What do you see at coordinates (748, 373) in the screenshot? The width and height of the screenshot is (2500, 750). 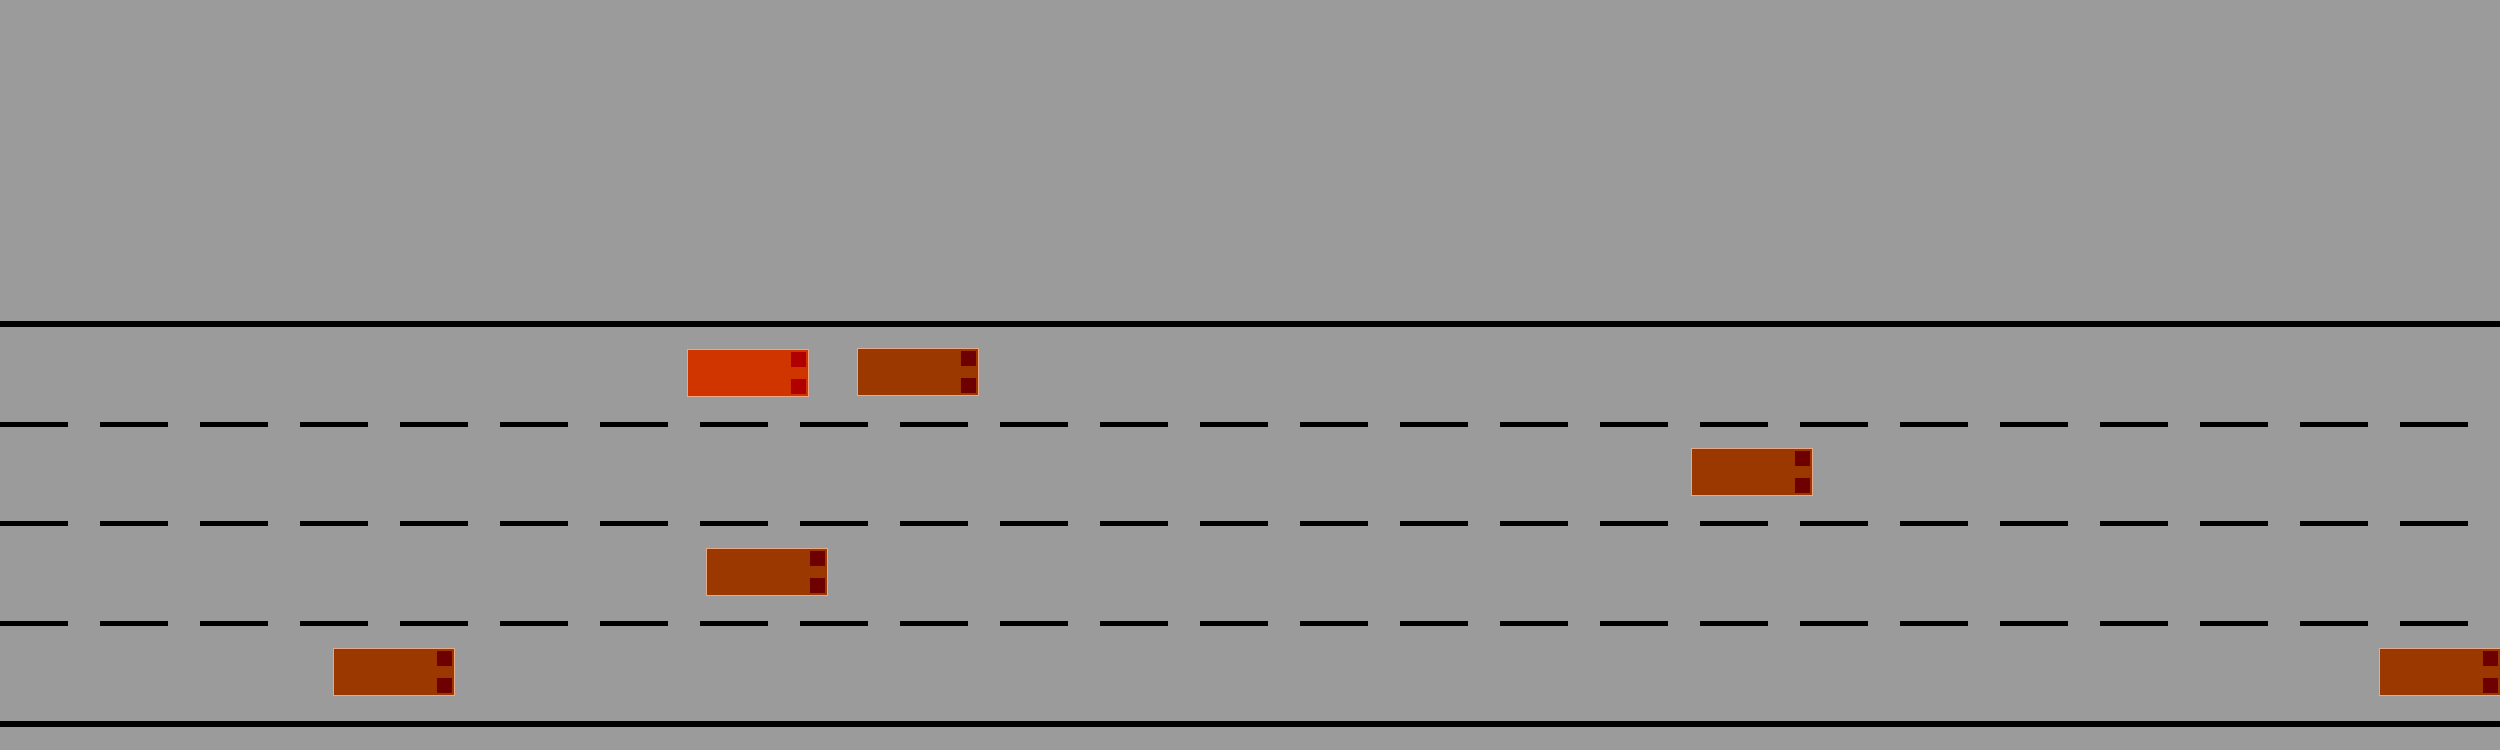 I see `ego-vehicle` at bounding box center [748, 373].